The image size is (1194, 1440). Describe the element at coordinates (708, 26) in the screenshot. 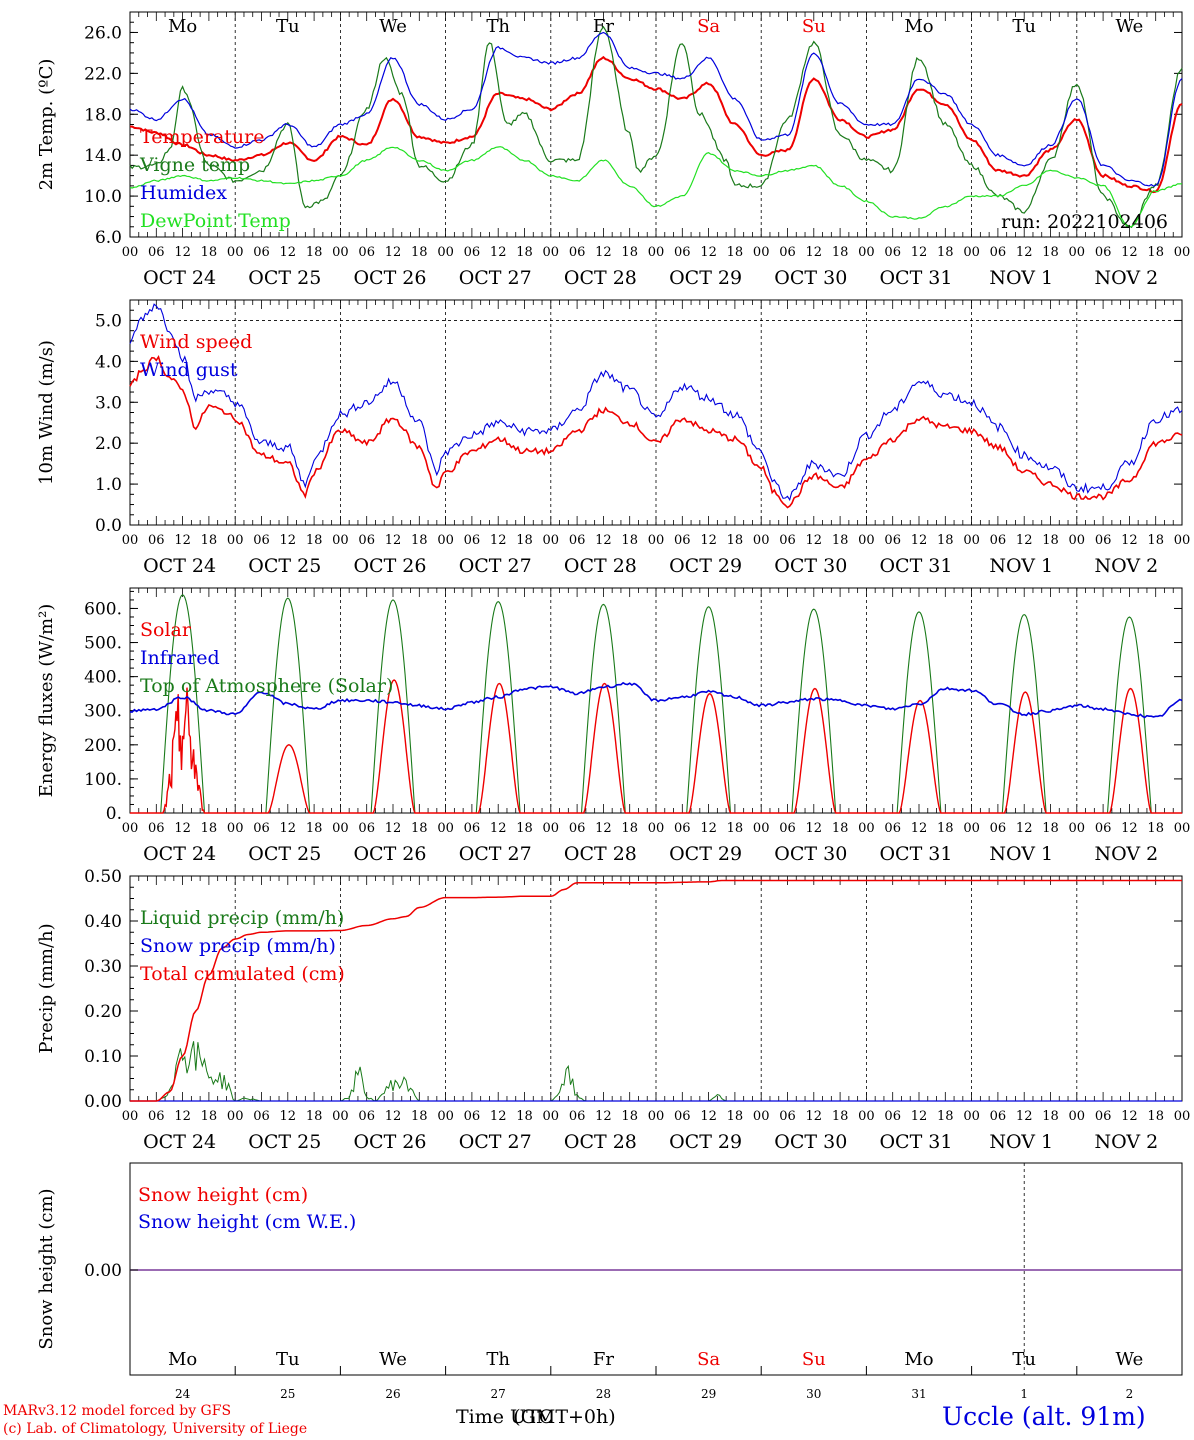

I see `weekday-label: Sa` at that location.